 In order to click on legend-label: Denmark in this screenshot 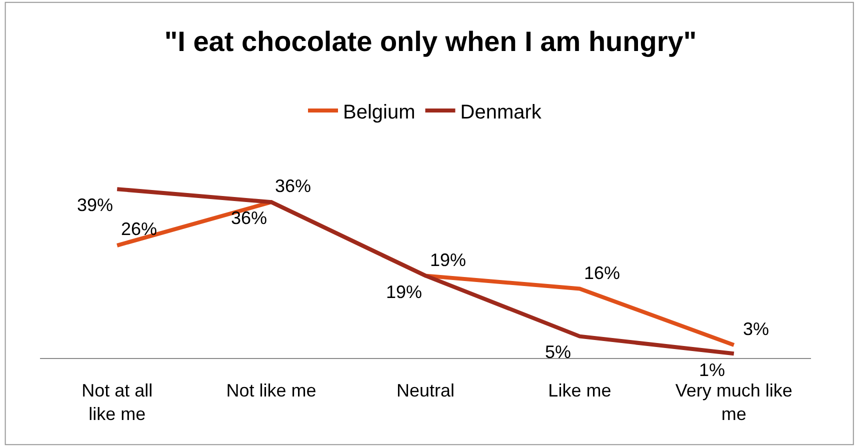, I will do `click(501, 112)`.